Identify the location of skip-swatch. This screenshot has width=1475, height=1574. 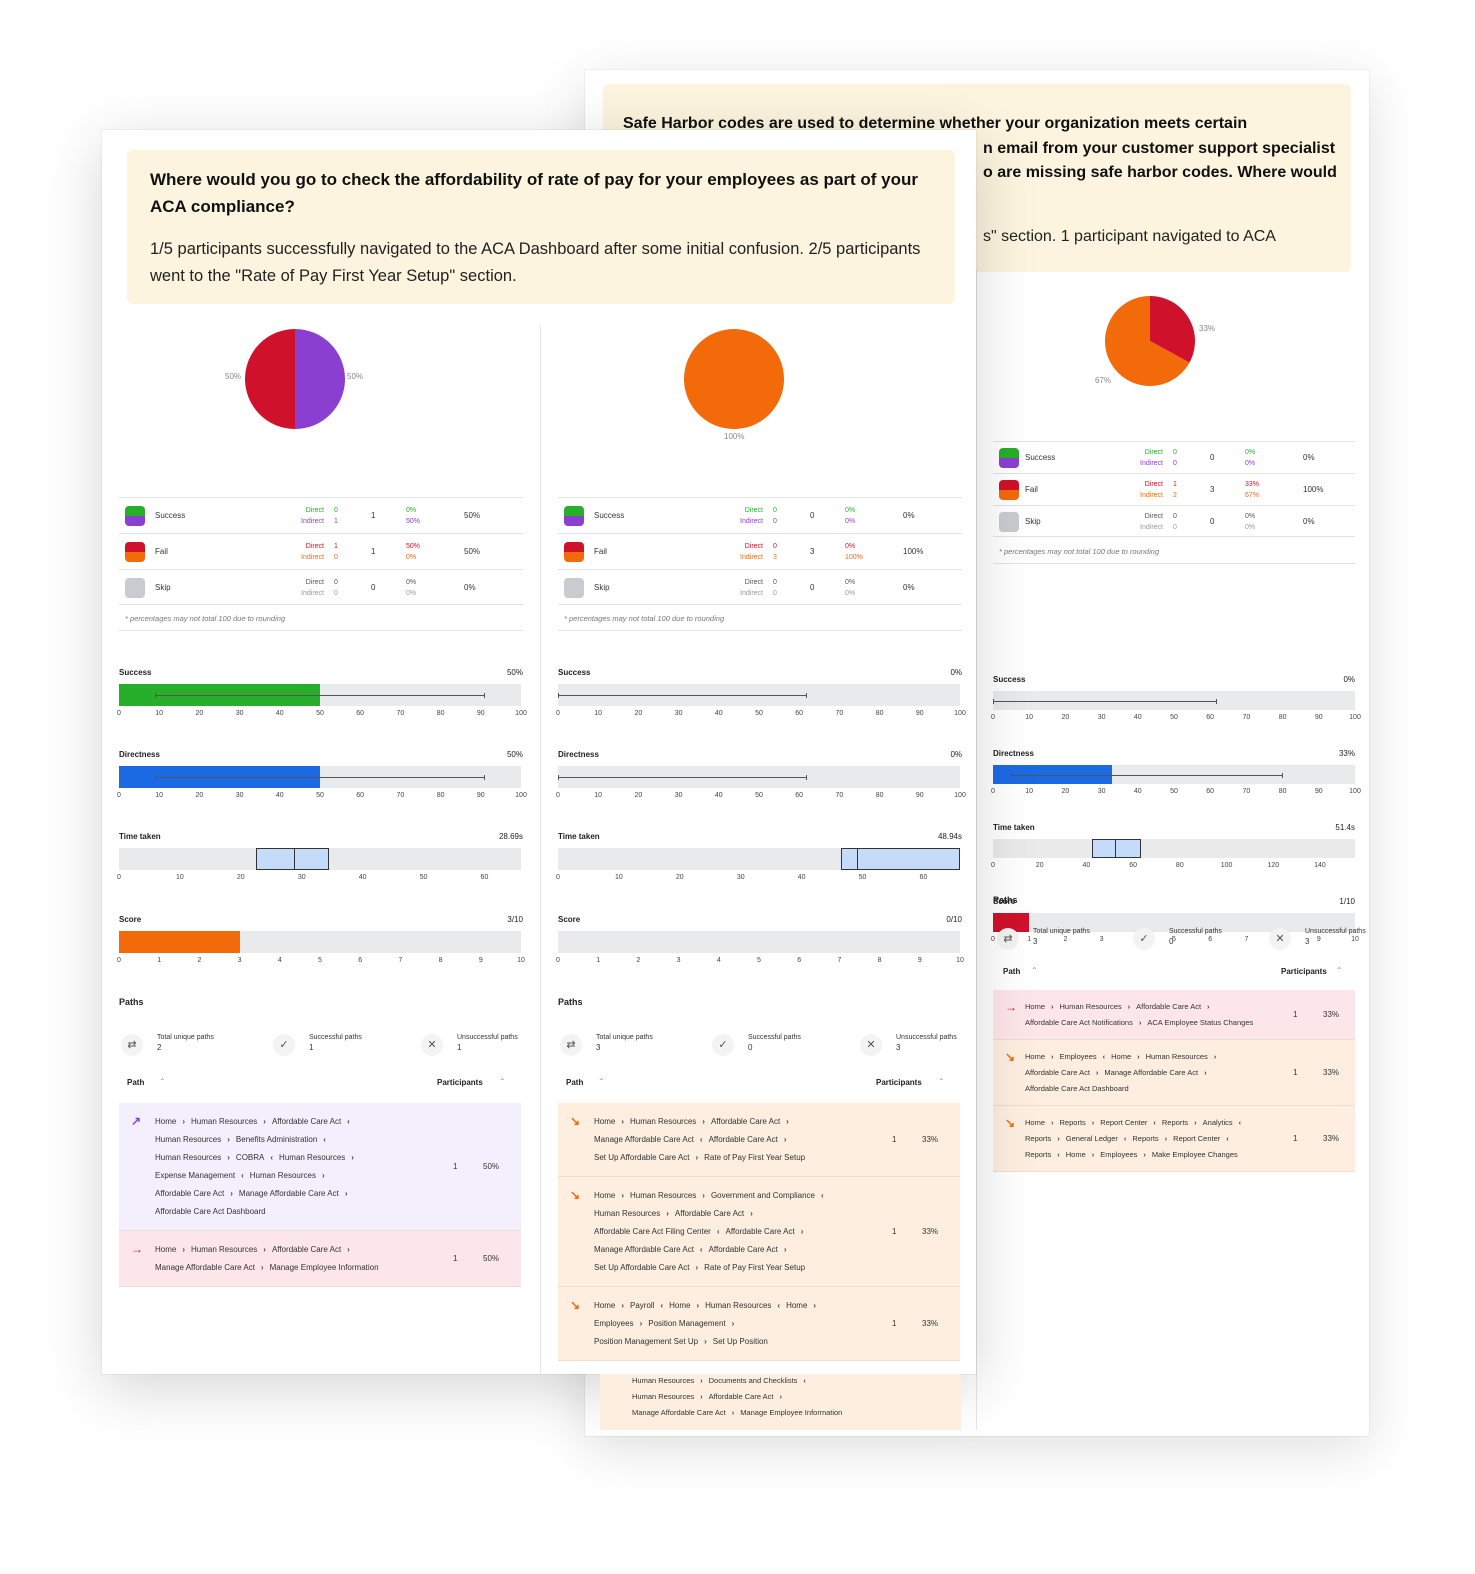
(1009, 522).